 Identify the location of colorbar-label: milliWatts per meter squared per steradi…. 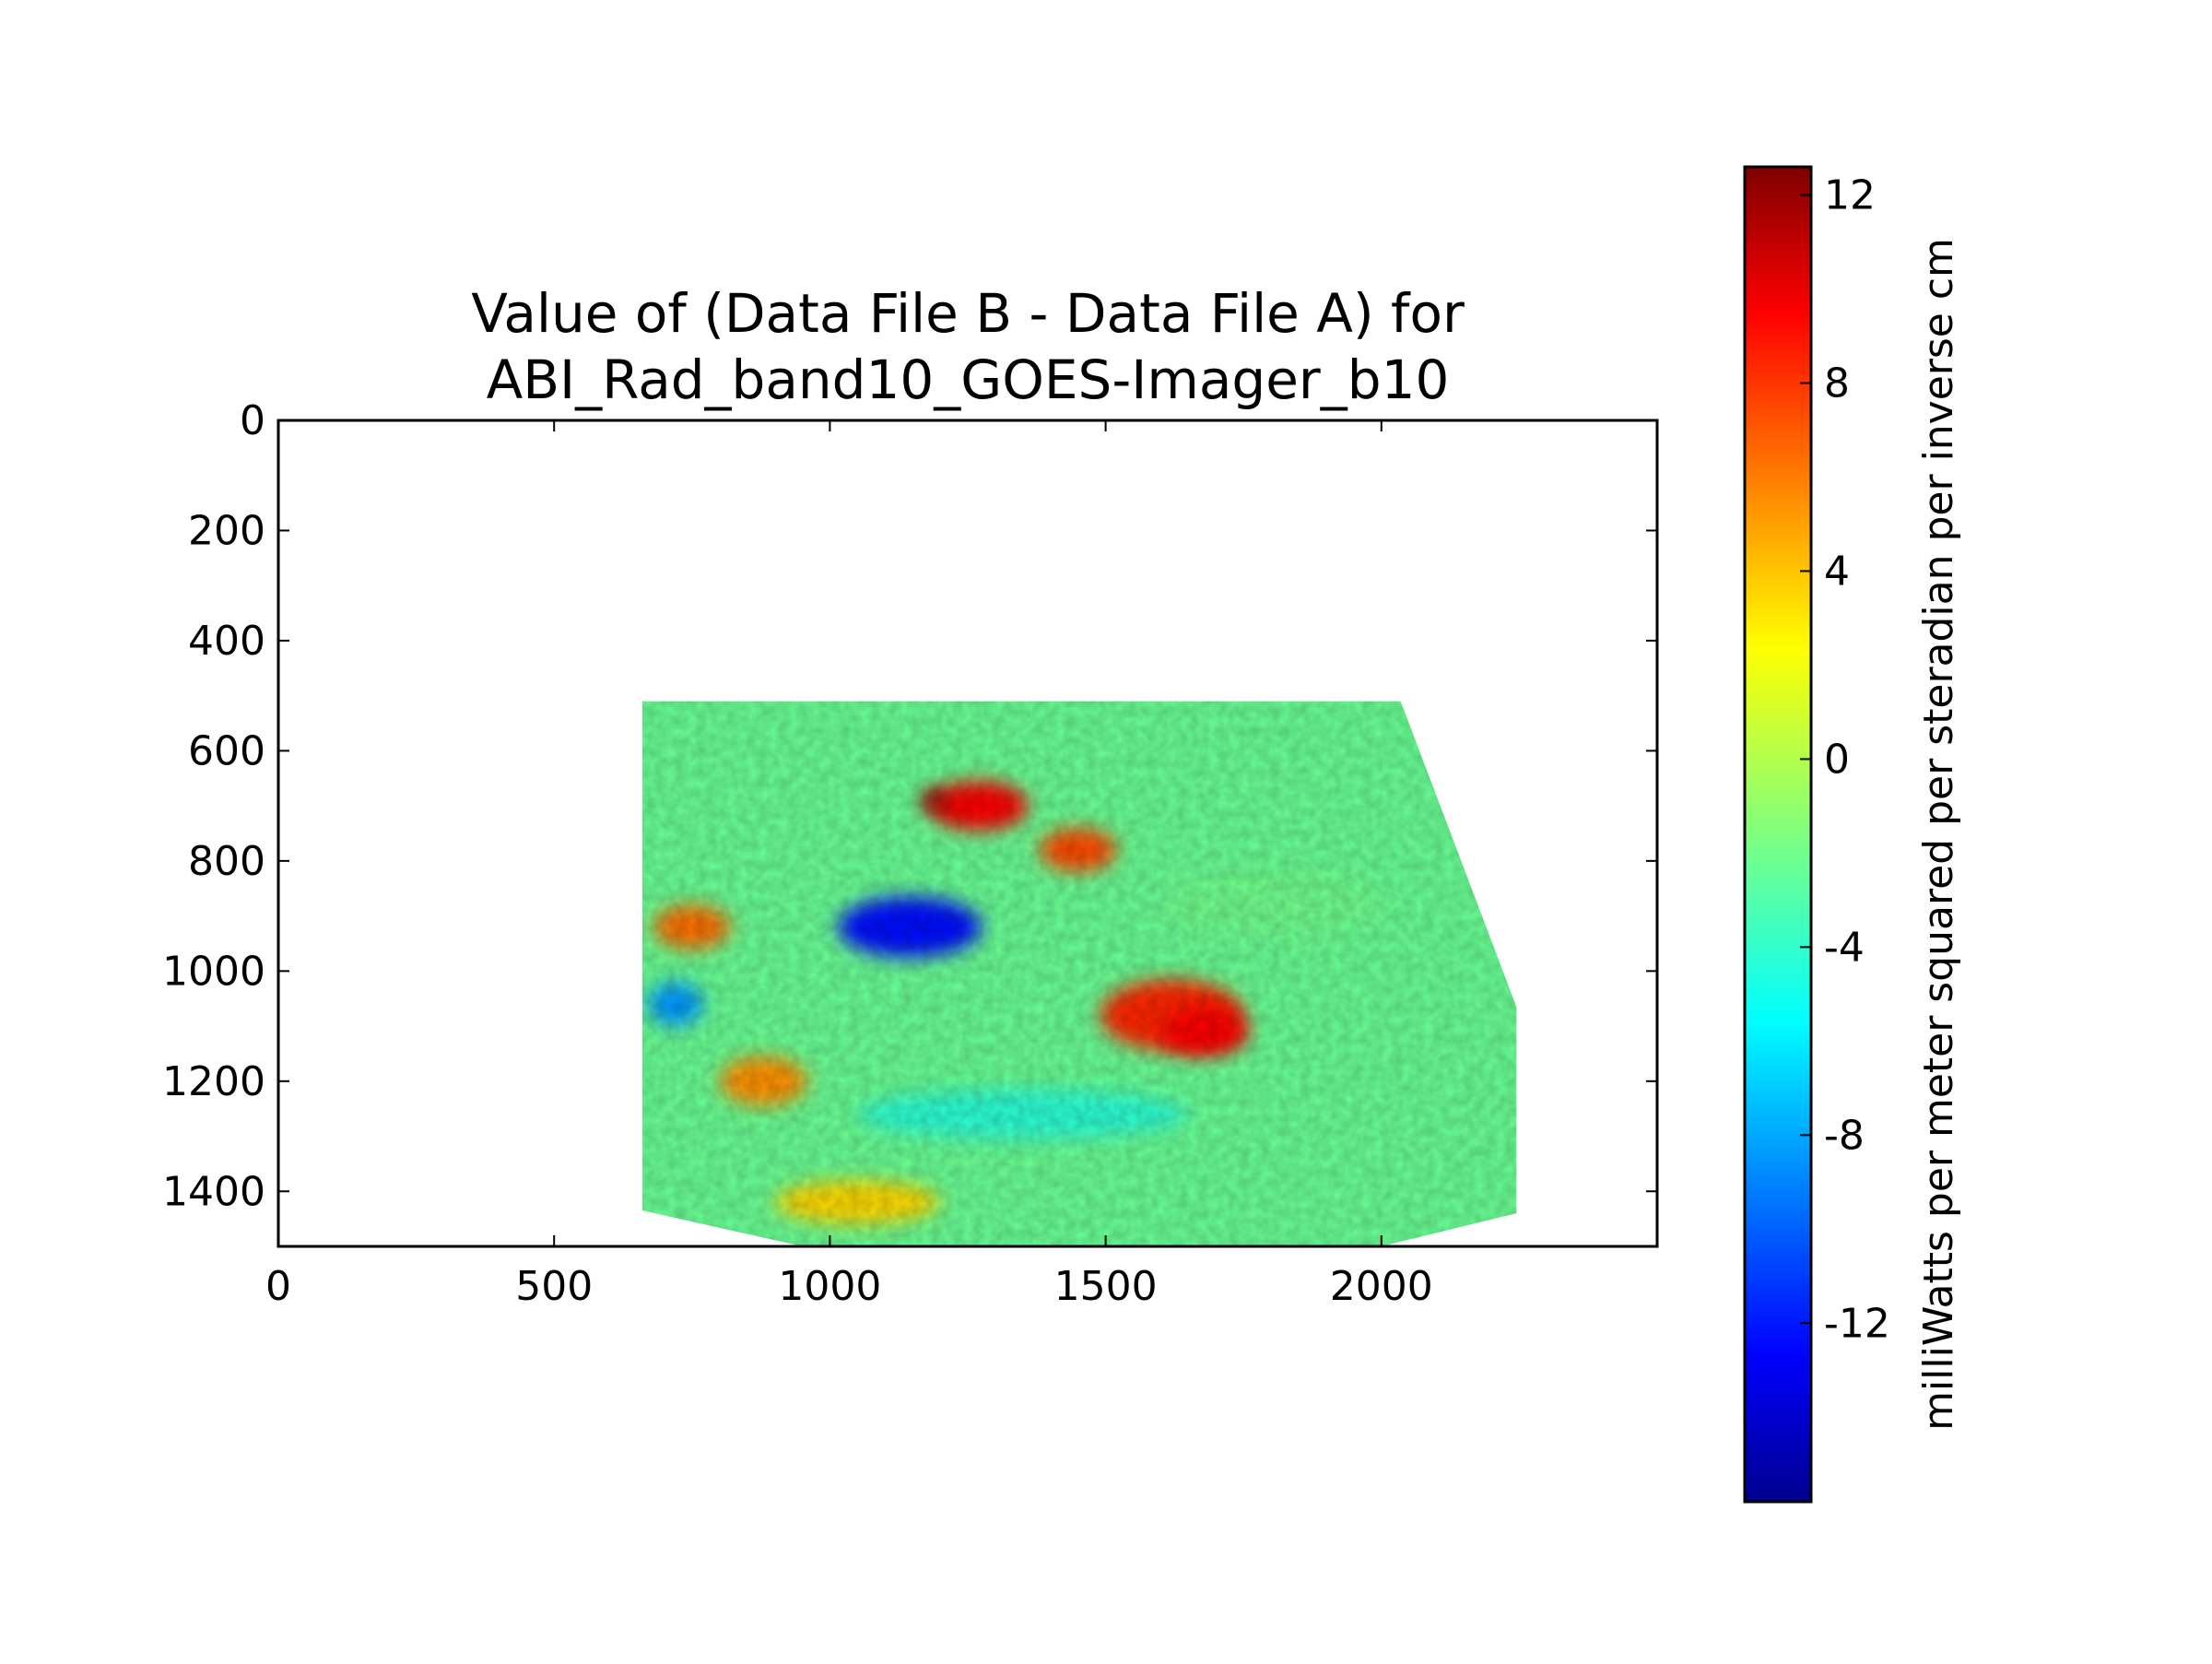
(1938, 834).